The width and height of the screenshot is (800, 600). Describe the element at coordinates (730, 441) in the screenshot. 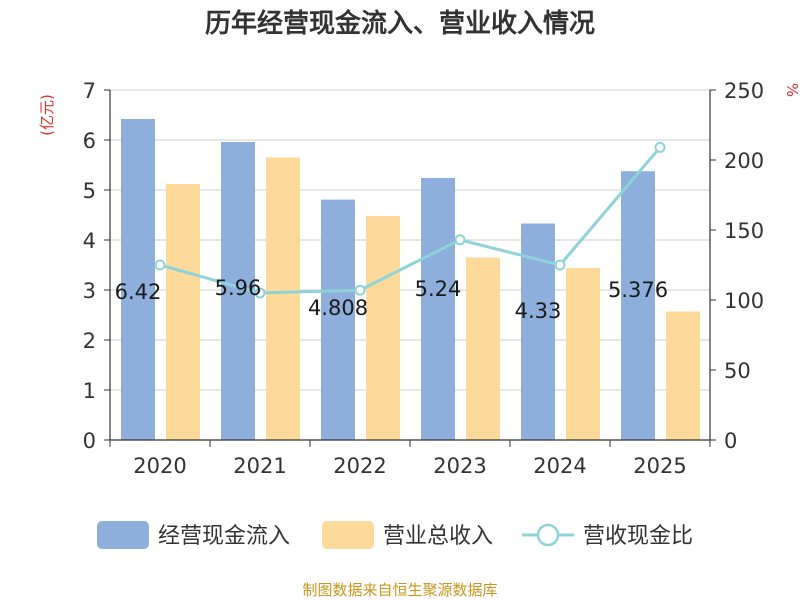

I see `y-right-tick-label: 0` at that location.